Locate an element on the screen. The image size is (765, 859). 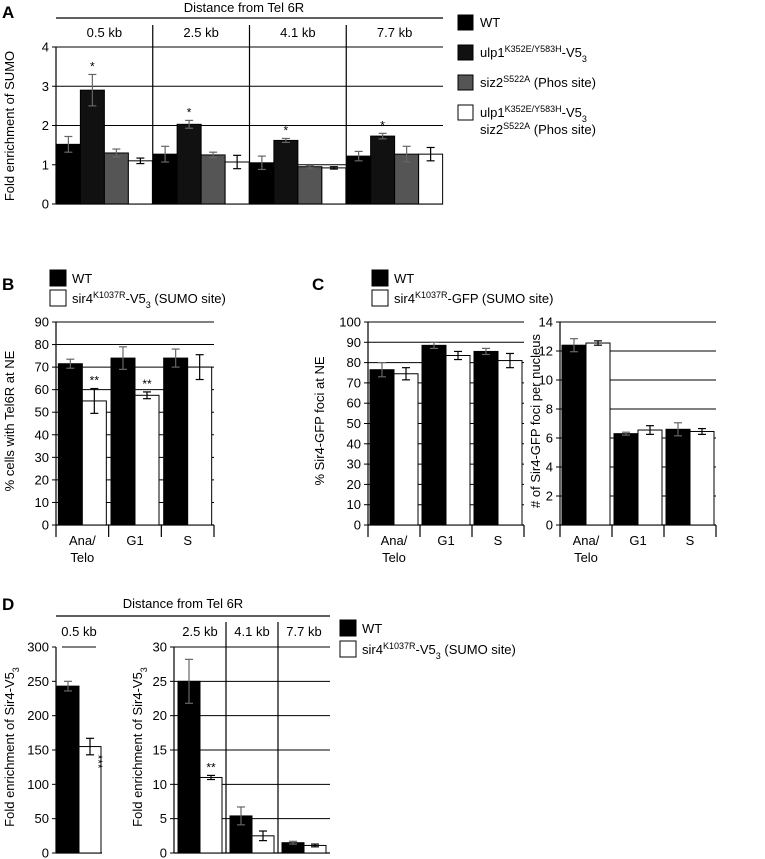
y-tick-label: 25 is located at coordinates (160, 681).